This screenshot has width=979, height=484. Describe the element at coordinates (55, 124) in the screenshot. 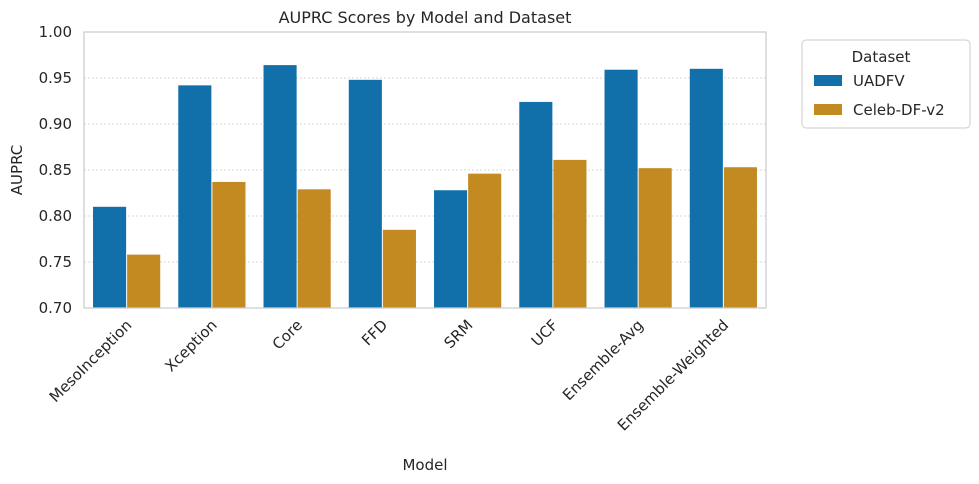

I see `y-tick-label: 0.90` at that location.